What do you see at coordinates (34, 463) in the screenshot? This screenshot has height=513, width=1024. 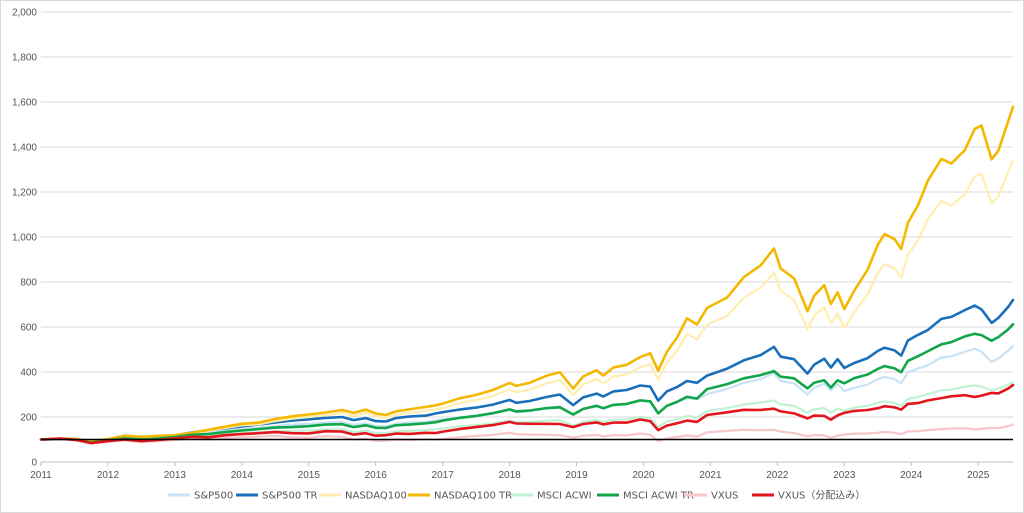 I see `y-tick-label: 0` at bounding box center [34, 463].